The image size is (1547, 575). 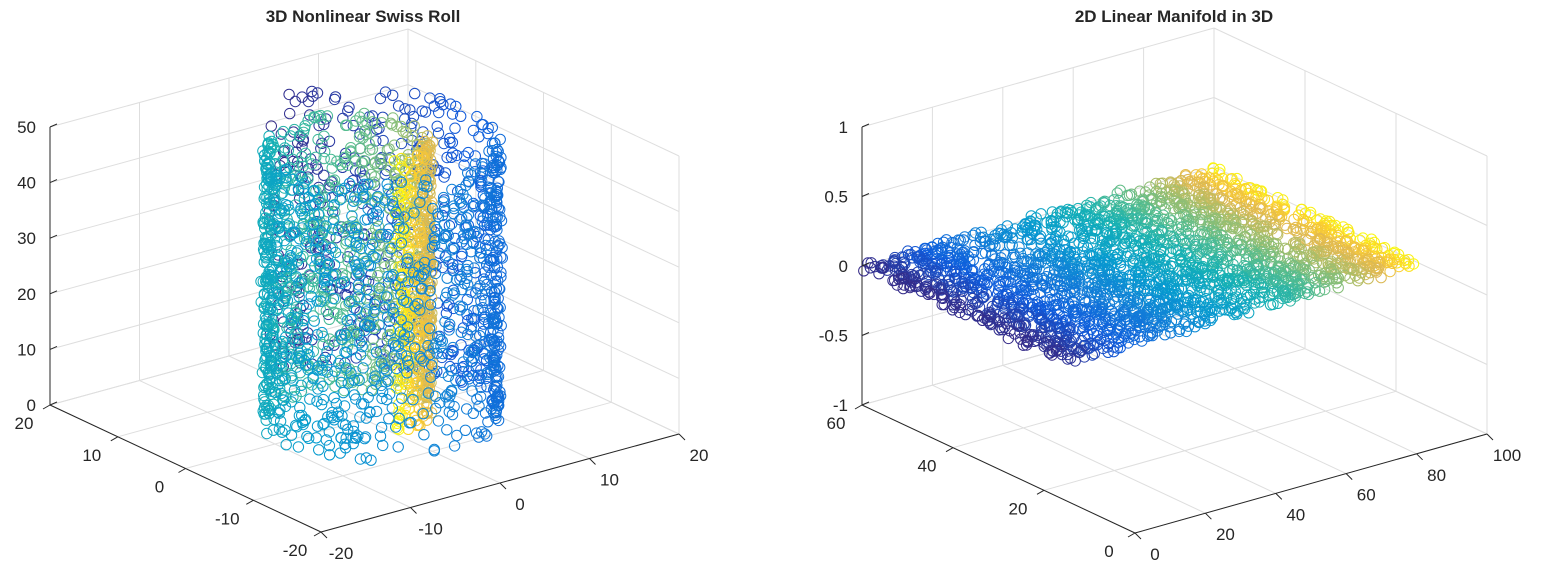 I want to click on y-tick-mark, so click(x=317, y=534).